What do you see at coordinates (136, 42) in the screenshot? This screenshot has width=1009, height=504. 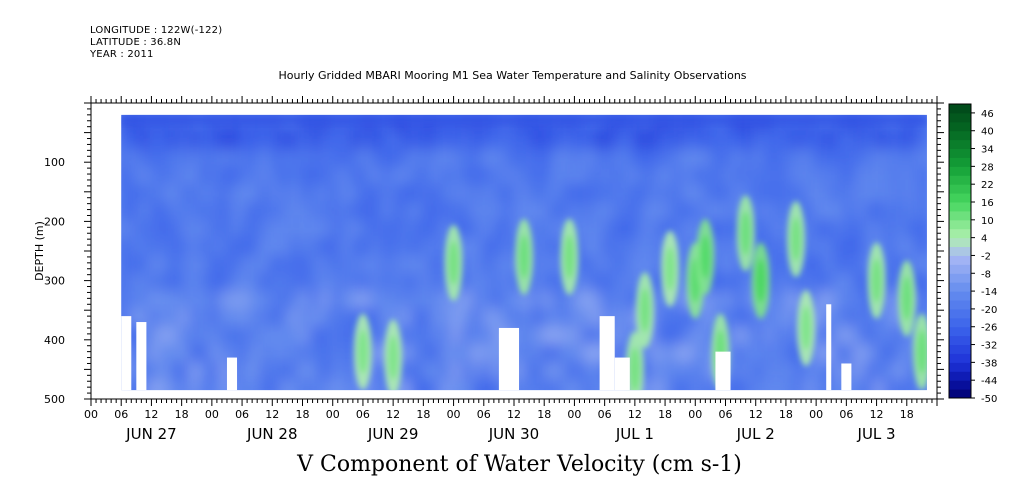 I see `latitude-label: LATITUDE : 36.8N` at bounding box center [136, 42].